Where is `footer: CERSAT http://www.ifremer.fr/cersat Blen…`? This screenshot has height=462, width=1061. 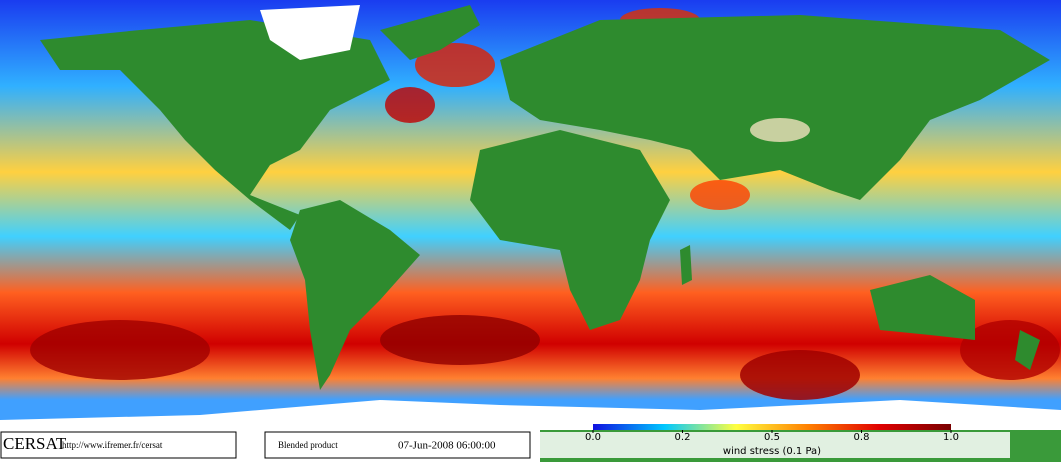 footer: CERSAT http://www.ifremer.fr/cersat Blen… is located at coordinates (530, 443).